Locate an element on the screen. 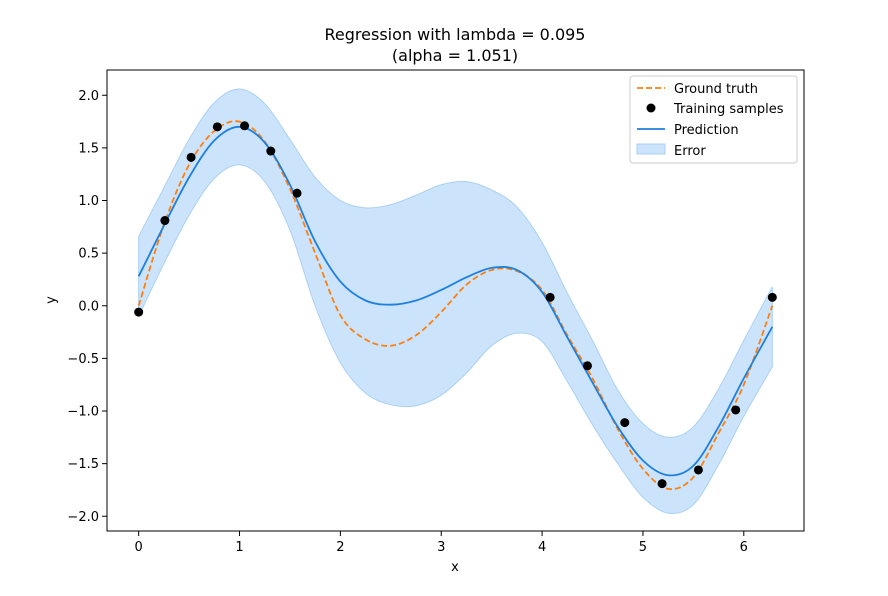 This screenshot has width=888, height=596. x-tick-label: 6 is located at coordinates (744, 547).